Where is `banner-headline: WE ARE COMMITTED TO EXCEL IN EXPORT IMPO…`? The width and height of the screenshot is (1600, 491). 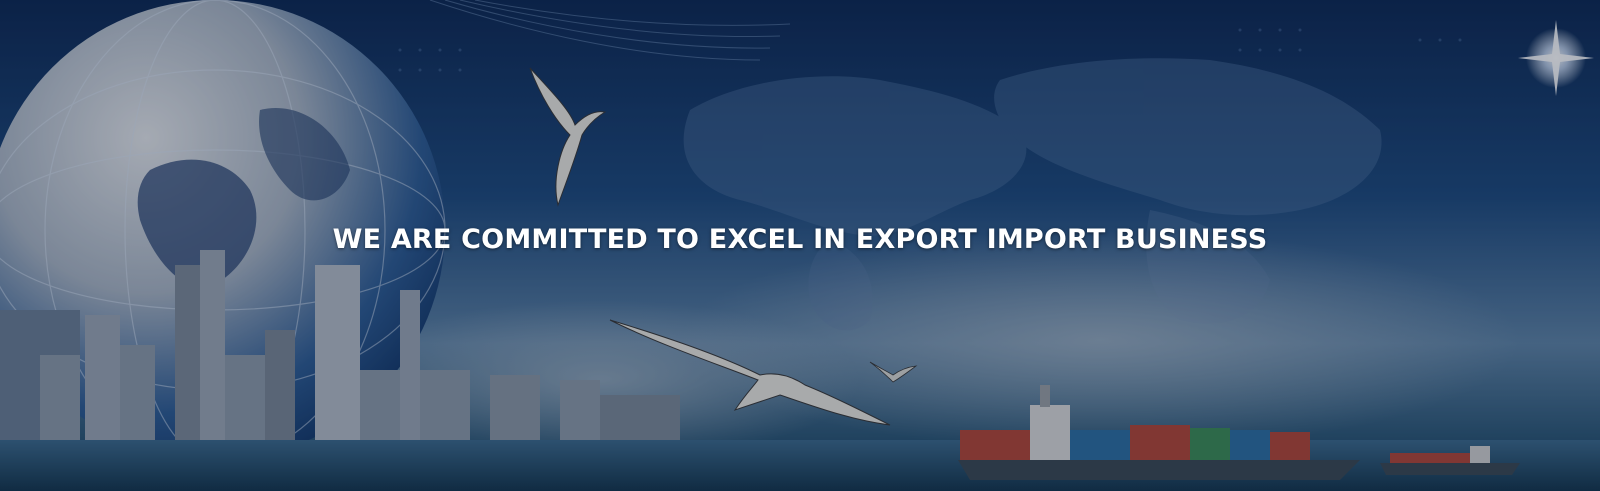
banner-headline: WE ARE COMMITTED TO EXCEL IN EXPORT IMPO… is located at coordinates (800, 239).